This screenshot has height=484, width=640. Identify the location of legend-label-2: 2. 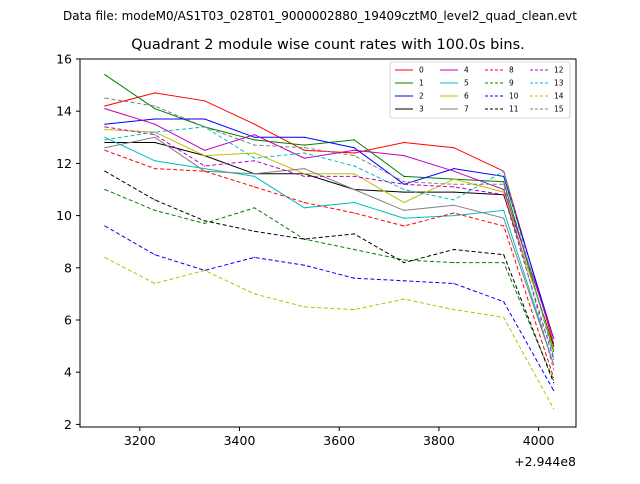
(421, 96).